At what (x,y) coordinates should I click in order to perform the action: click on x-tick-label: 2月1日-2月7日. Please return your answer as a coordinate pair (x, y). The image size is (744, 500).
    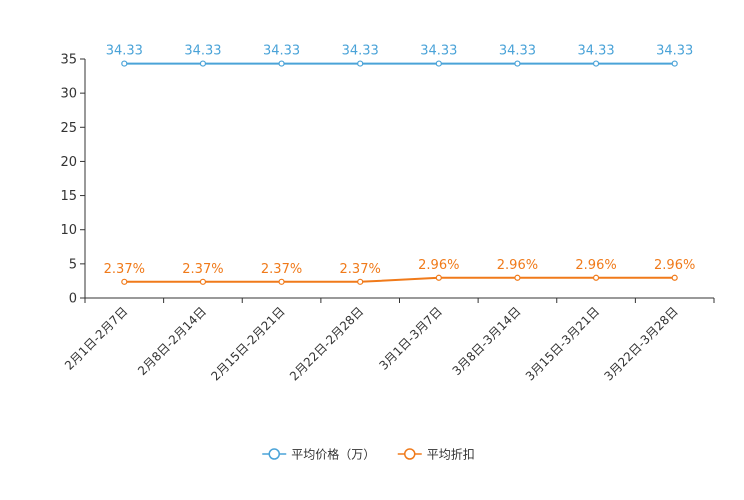
    Looking at the image, I should click on (96, 338).